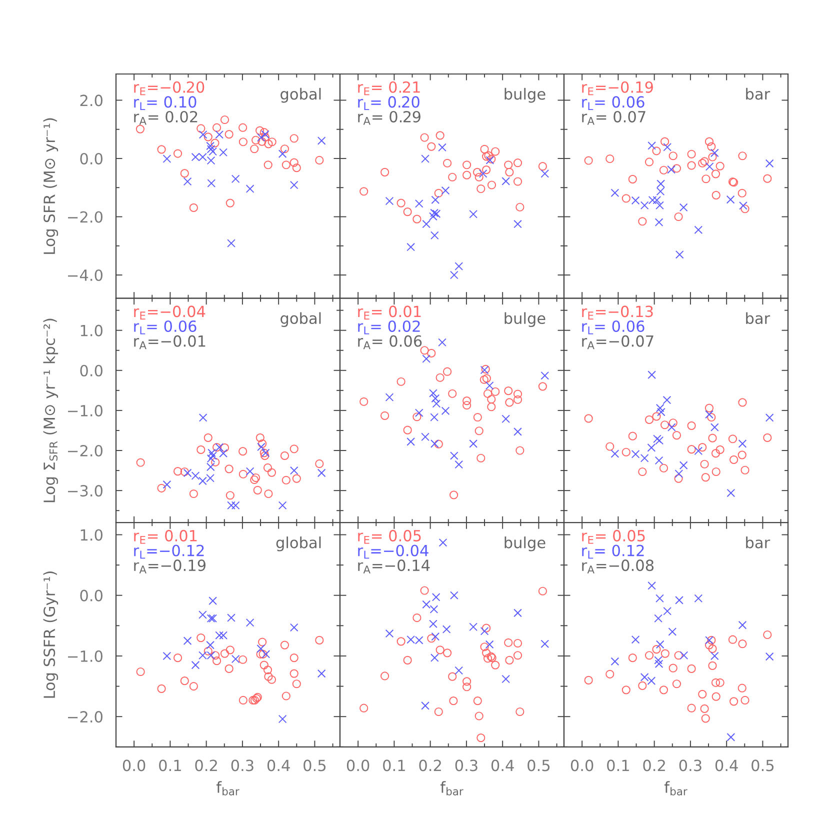 The image size is (830, 830). Describe the element at coordinates (617, 88) in the screenshot. I see `annotation: r$_{E}$=−0.19` at that location.